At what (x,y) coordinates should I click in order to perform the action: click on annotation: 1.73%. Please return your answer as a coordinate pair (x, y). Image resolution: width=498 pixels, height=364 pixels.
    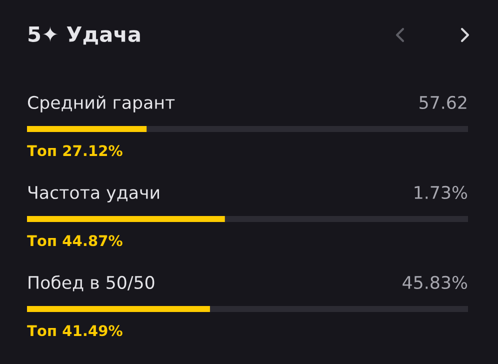
    Looking at the image, I should click on (441, 193).